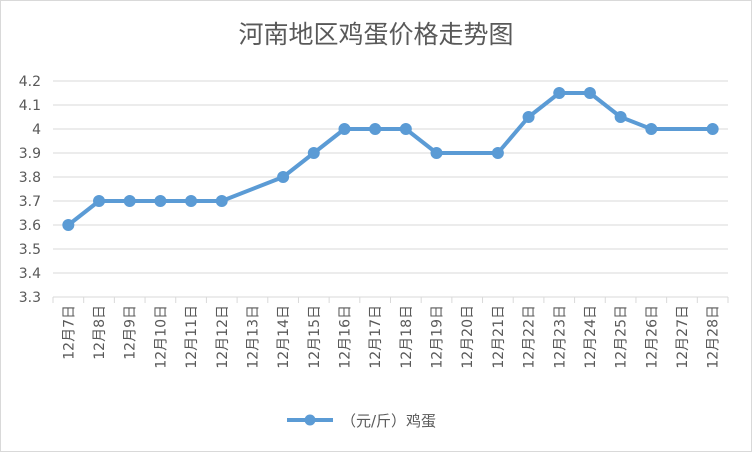  Describe the element at coordinates (622, 337) in the screenshot. I see `x-tick-label: 12月25日` at that location.